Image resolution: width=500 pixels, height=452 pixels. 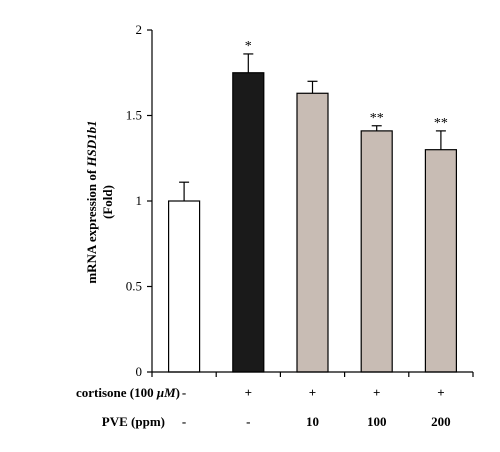 What do you see at coordinates (134, 115) in the screenshot?
I see `y-tick-label: 1.5` at bounding box center [134, 115].